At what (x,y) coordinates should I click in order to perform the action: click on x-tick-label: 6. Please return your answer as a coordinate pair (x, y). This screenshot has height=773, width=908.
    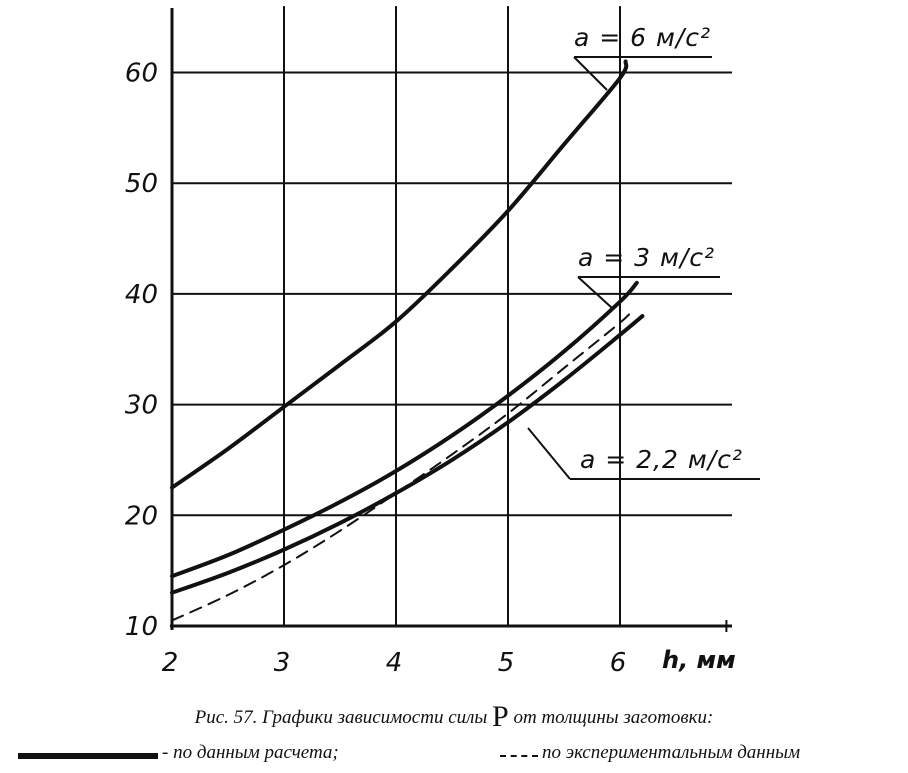
    Looking at the image, I should click on (618, 663).